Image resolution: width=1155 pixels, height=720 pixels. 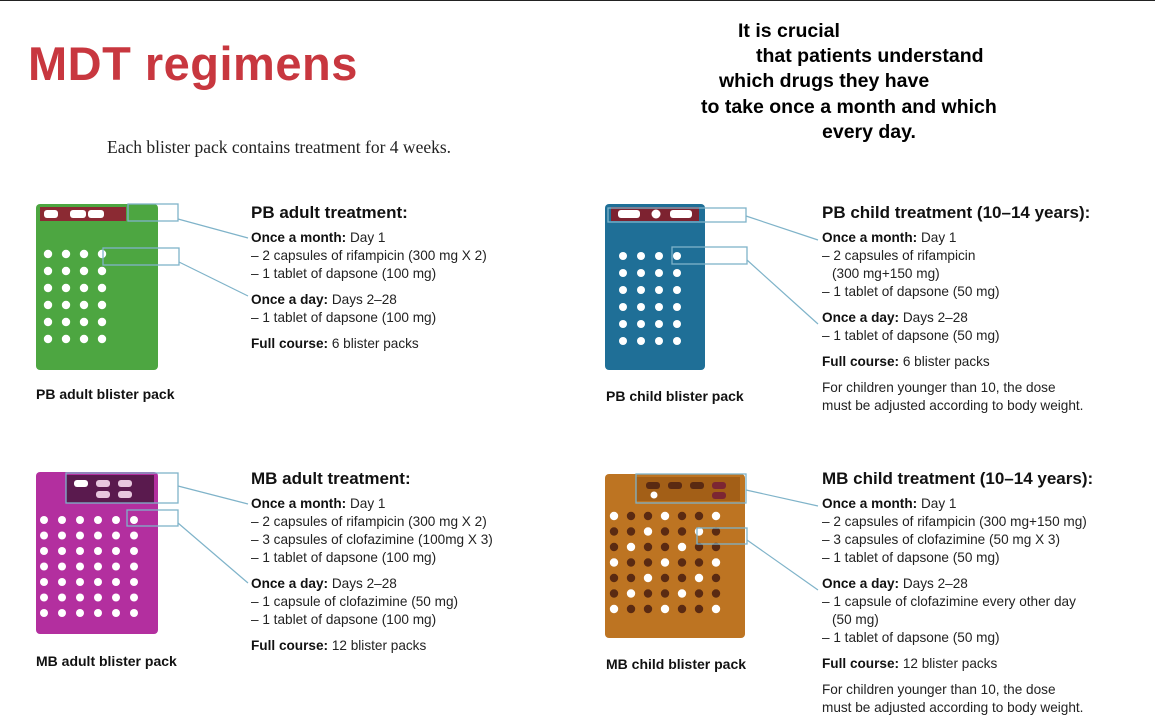 I want to click on mb-child-callout-box-monthly, so click(x=691, y=488).